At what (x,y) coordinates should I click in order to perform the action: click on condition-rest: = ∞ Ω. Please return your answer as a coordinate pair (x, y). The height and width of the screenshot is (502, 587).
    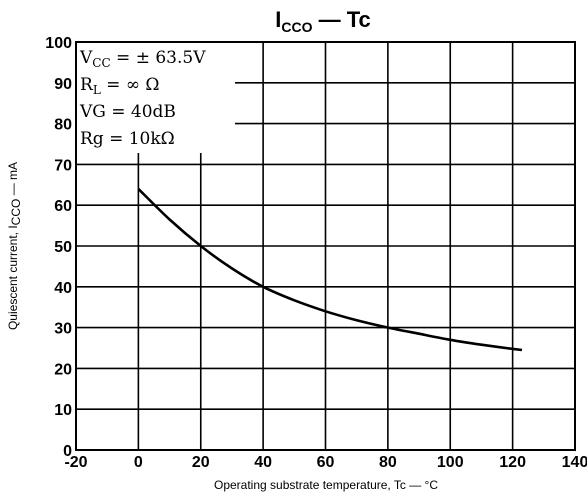
    Looking at the image, I should click on (130, 85).